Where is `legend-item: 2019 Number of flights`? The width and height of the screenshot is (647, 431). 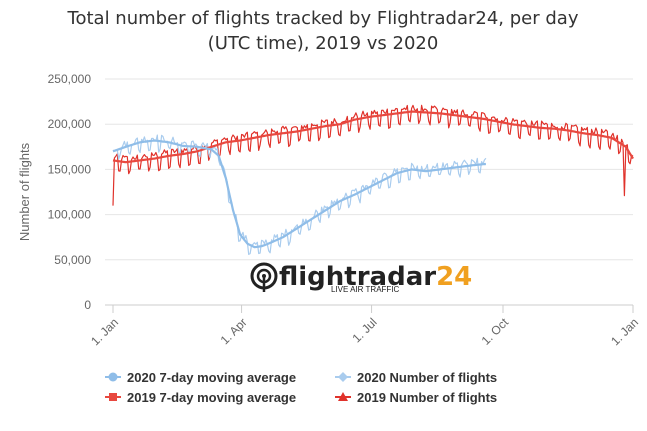 legend-item: 2019 Number of flights is located at coordinates (416, 397).